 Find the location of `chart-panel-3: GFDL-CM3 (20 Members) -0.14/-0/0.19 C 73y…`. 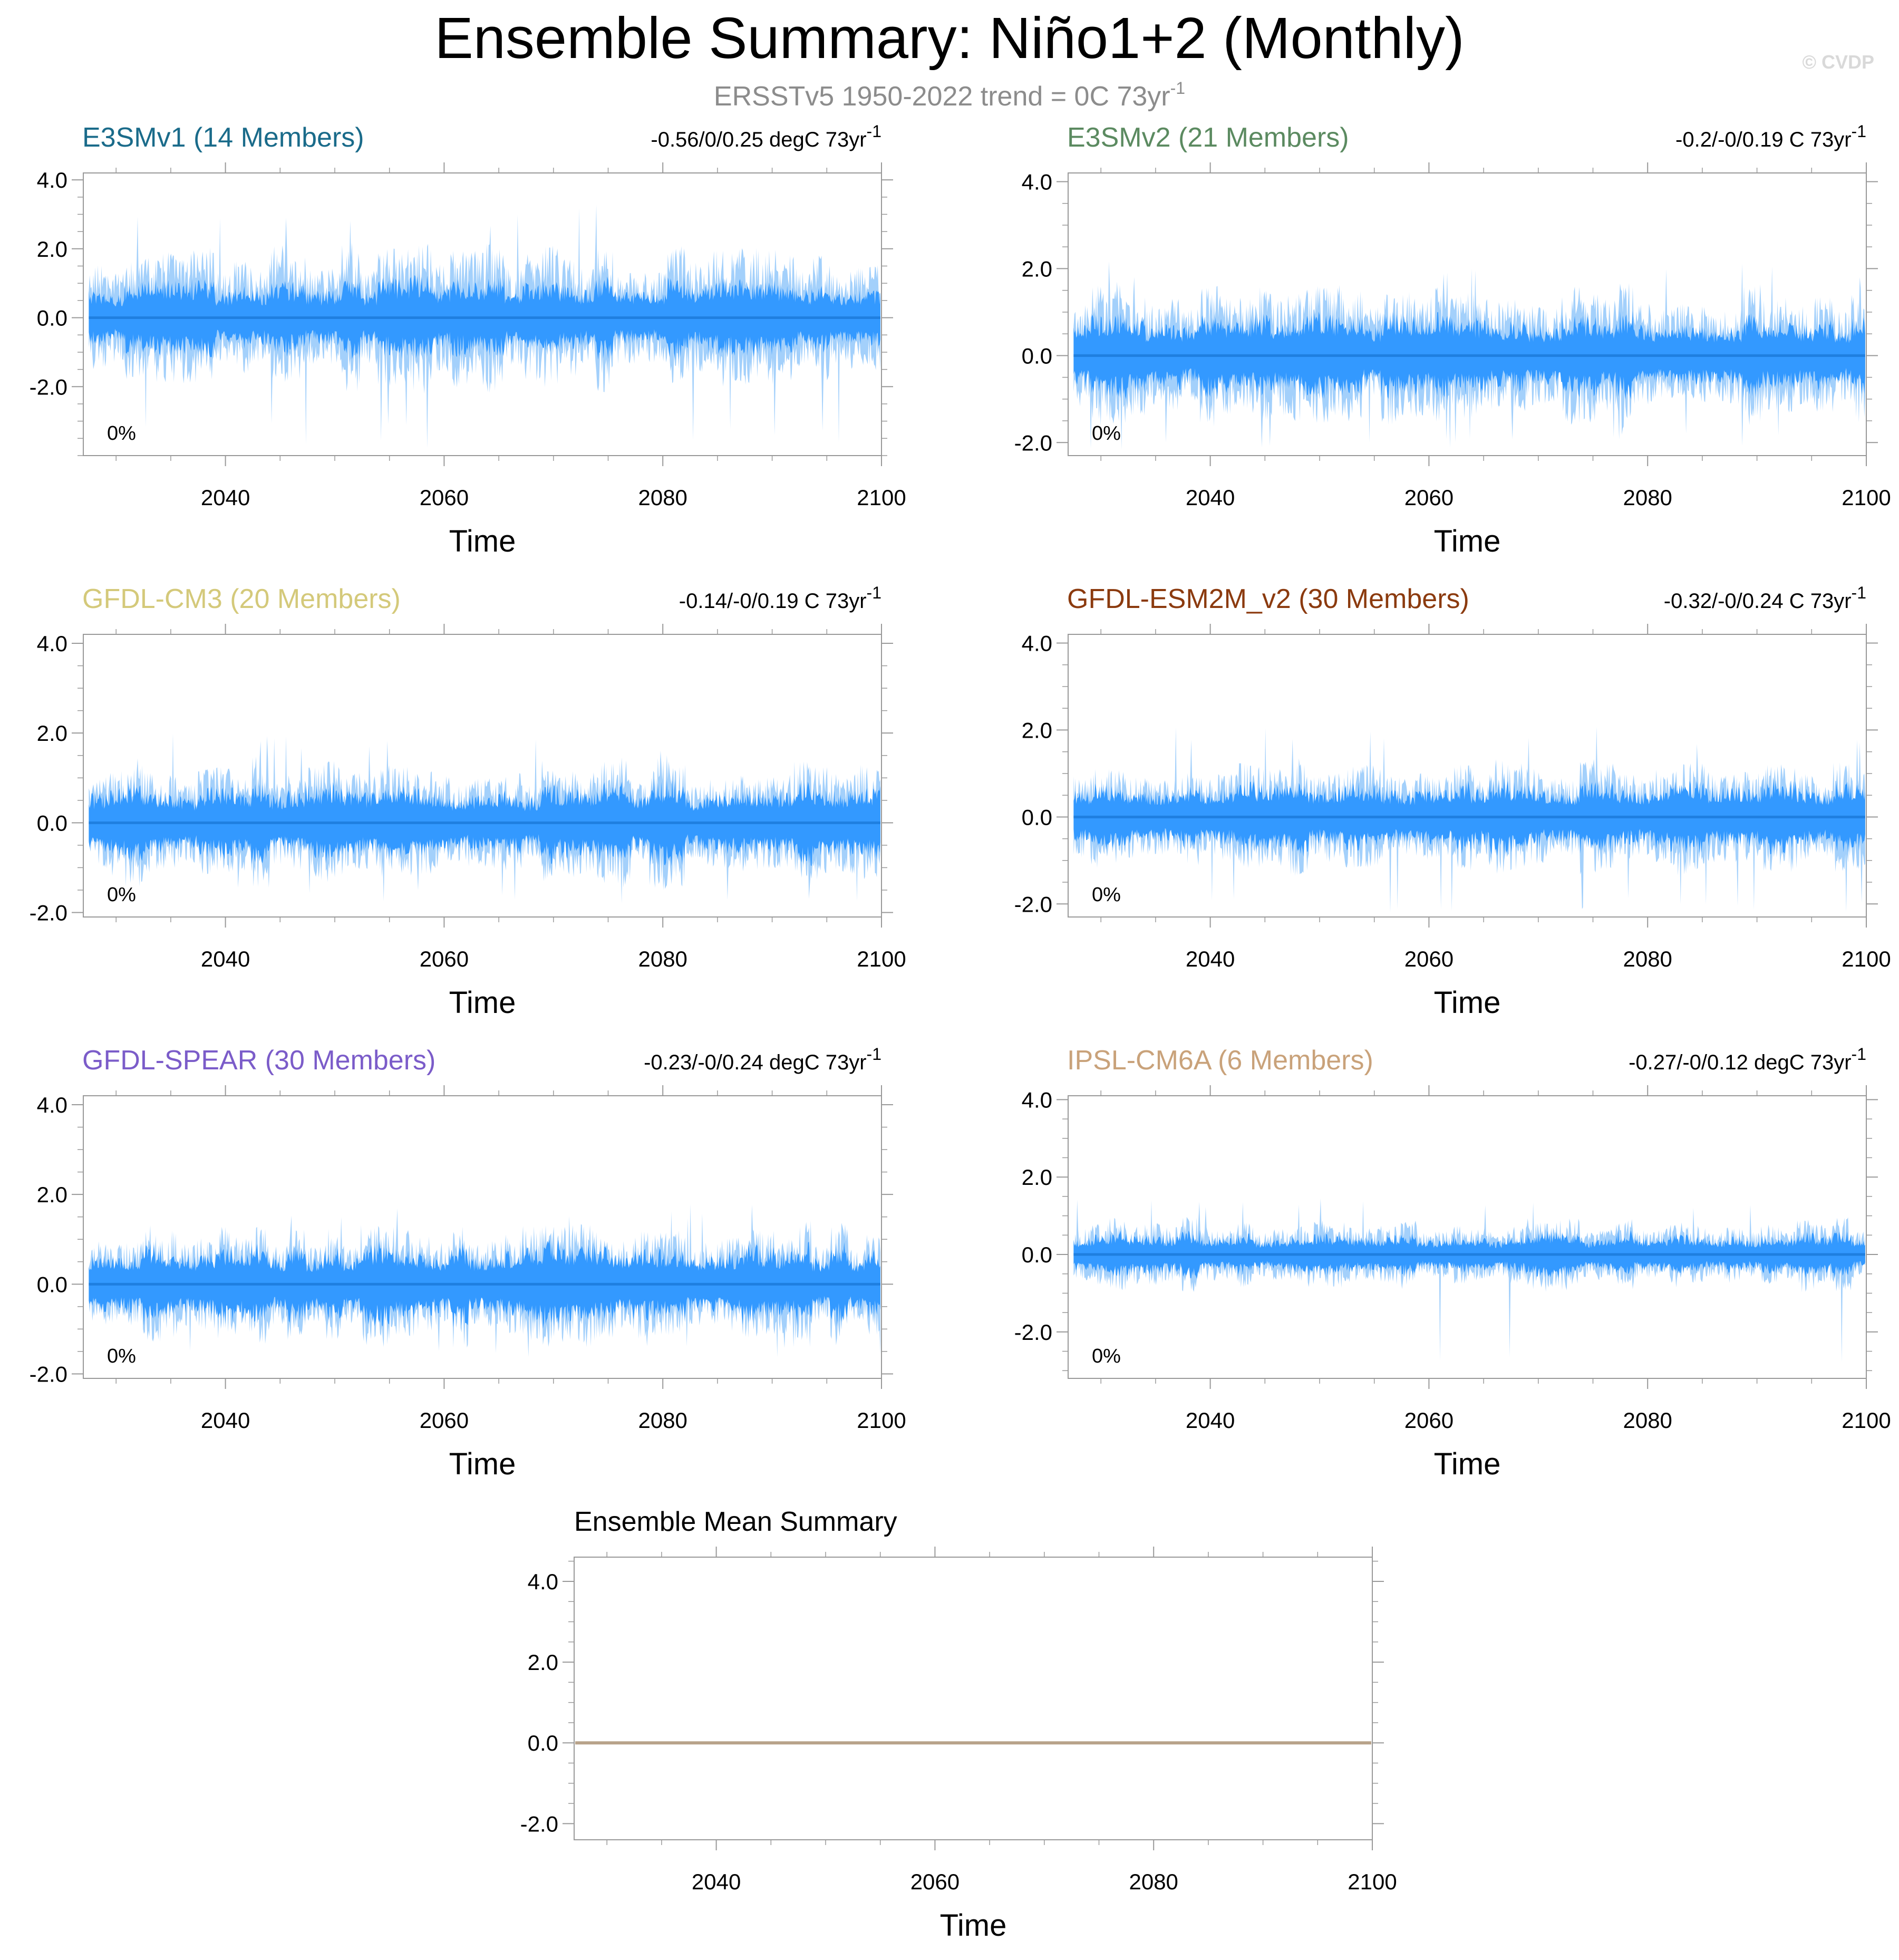

chart-panel-3: GFDL-CM3 (20 Members) -0.14/-0/0.19 C 73y… is located at coordinates (468, 801).